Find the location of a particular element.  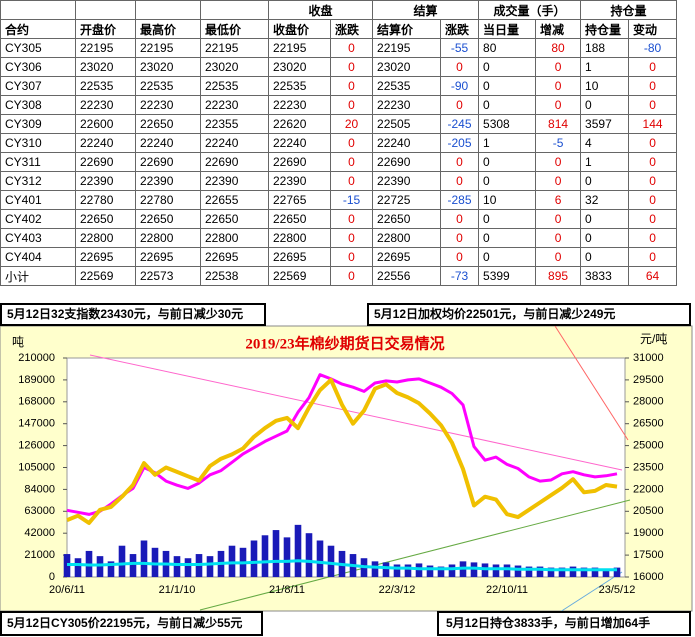

cell: 188 is located at coordinates (605, 48).